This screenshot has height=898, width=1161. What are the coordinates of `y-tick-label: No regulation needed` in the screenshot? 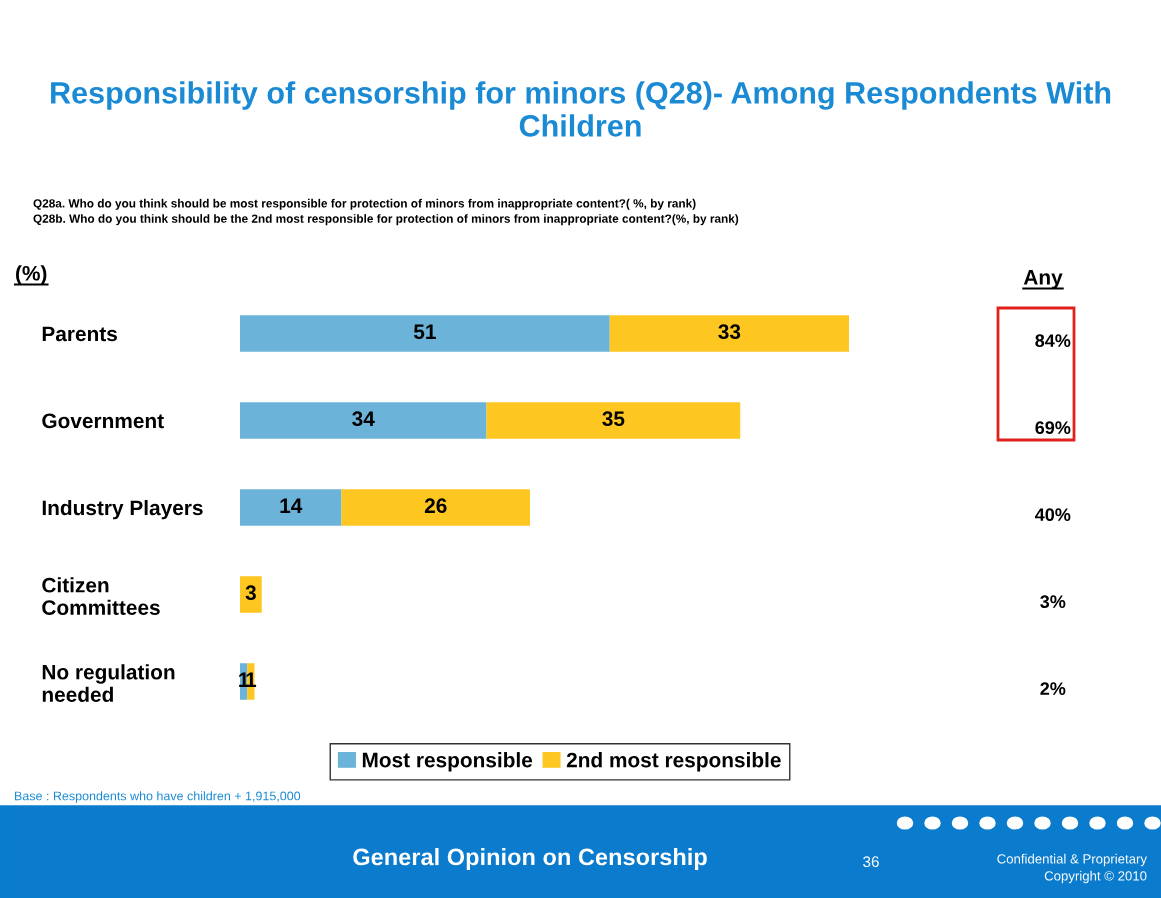 It's located at (108, 683).